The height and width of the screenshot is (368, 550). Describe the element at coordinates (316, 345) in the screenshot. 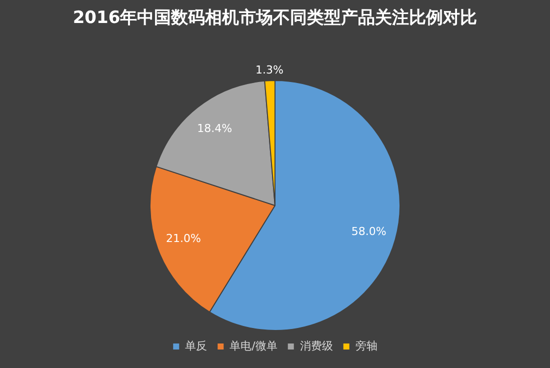

I see `legend-label: 消费级` at that location.